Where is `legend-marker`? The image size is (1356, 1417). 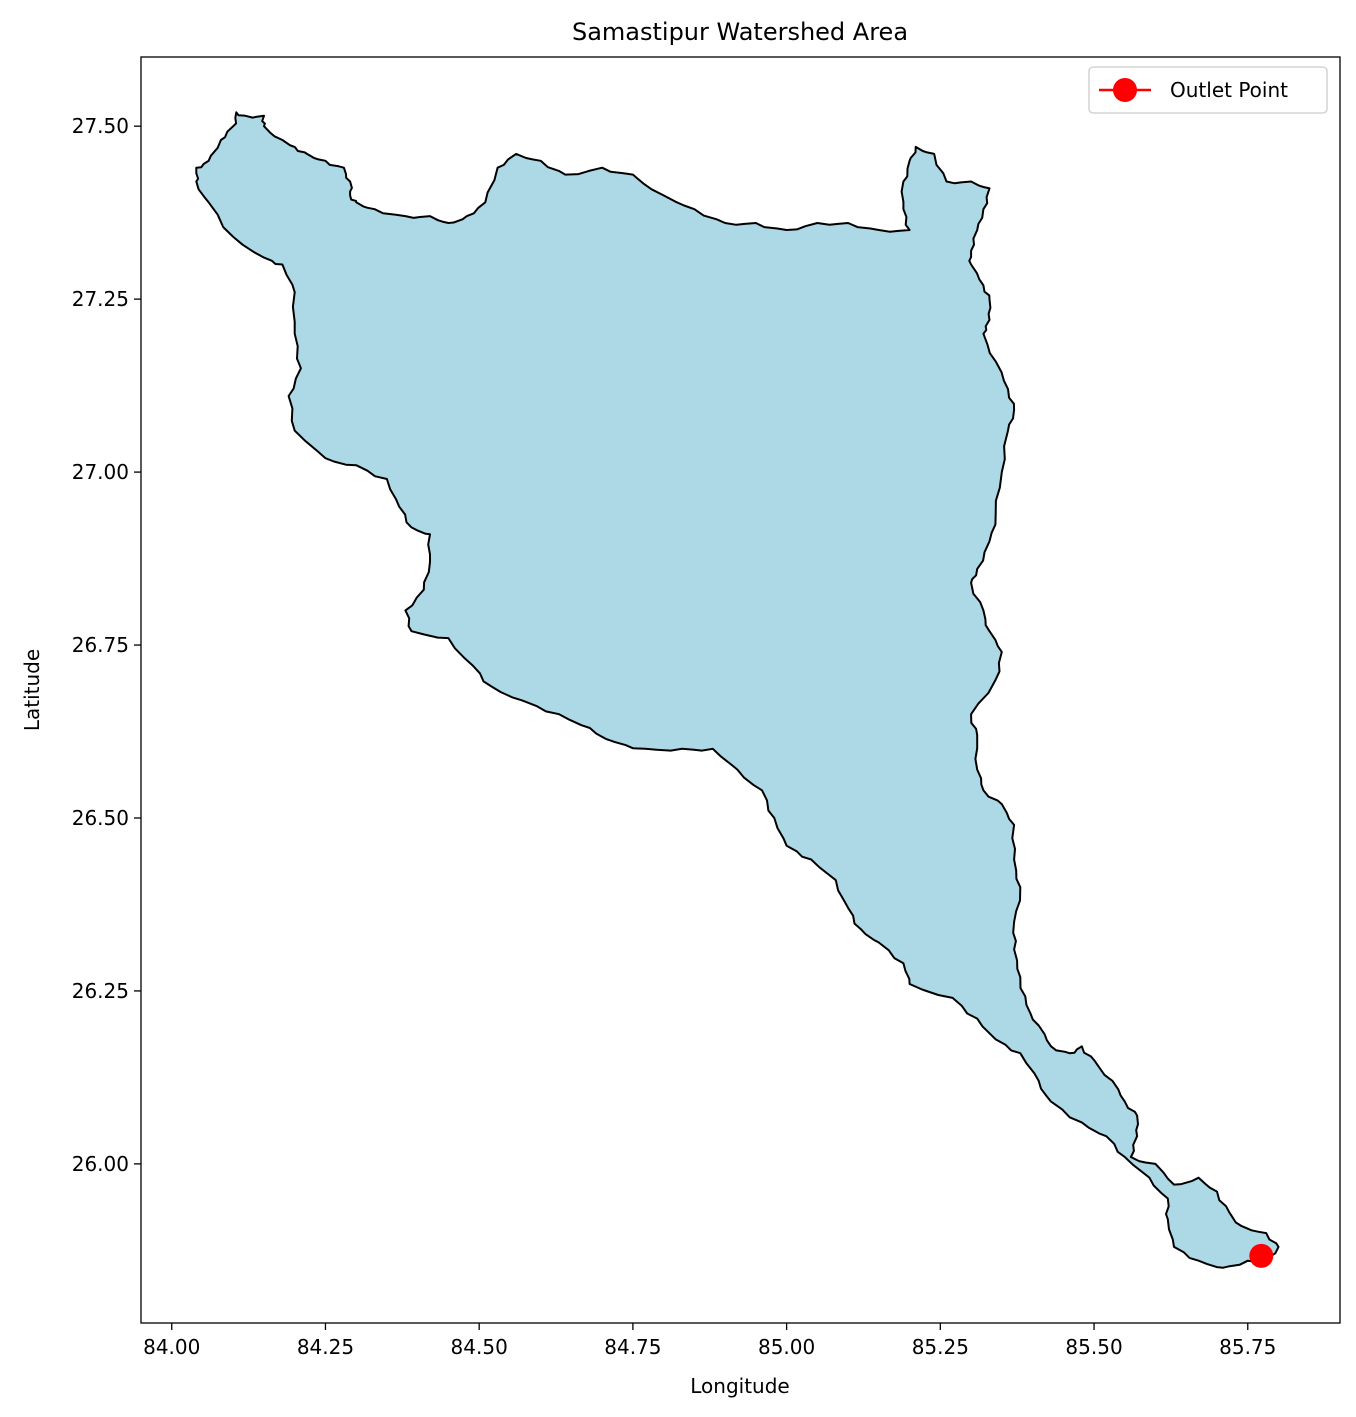
legend-marker is located at coordinates (1125, 90).